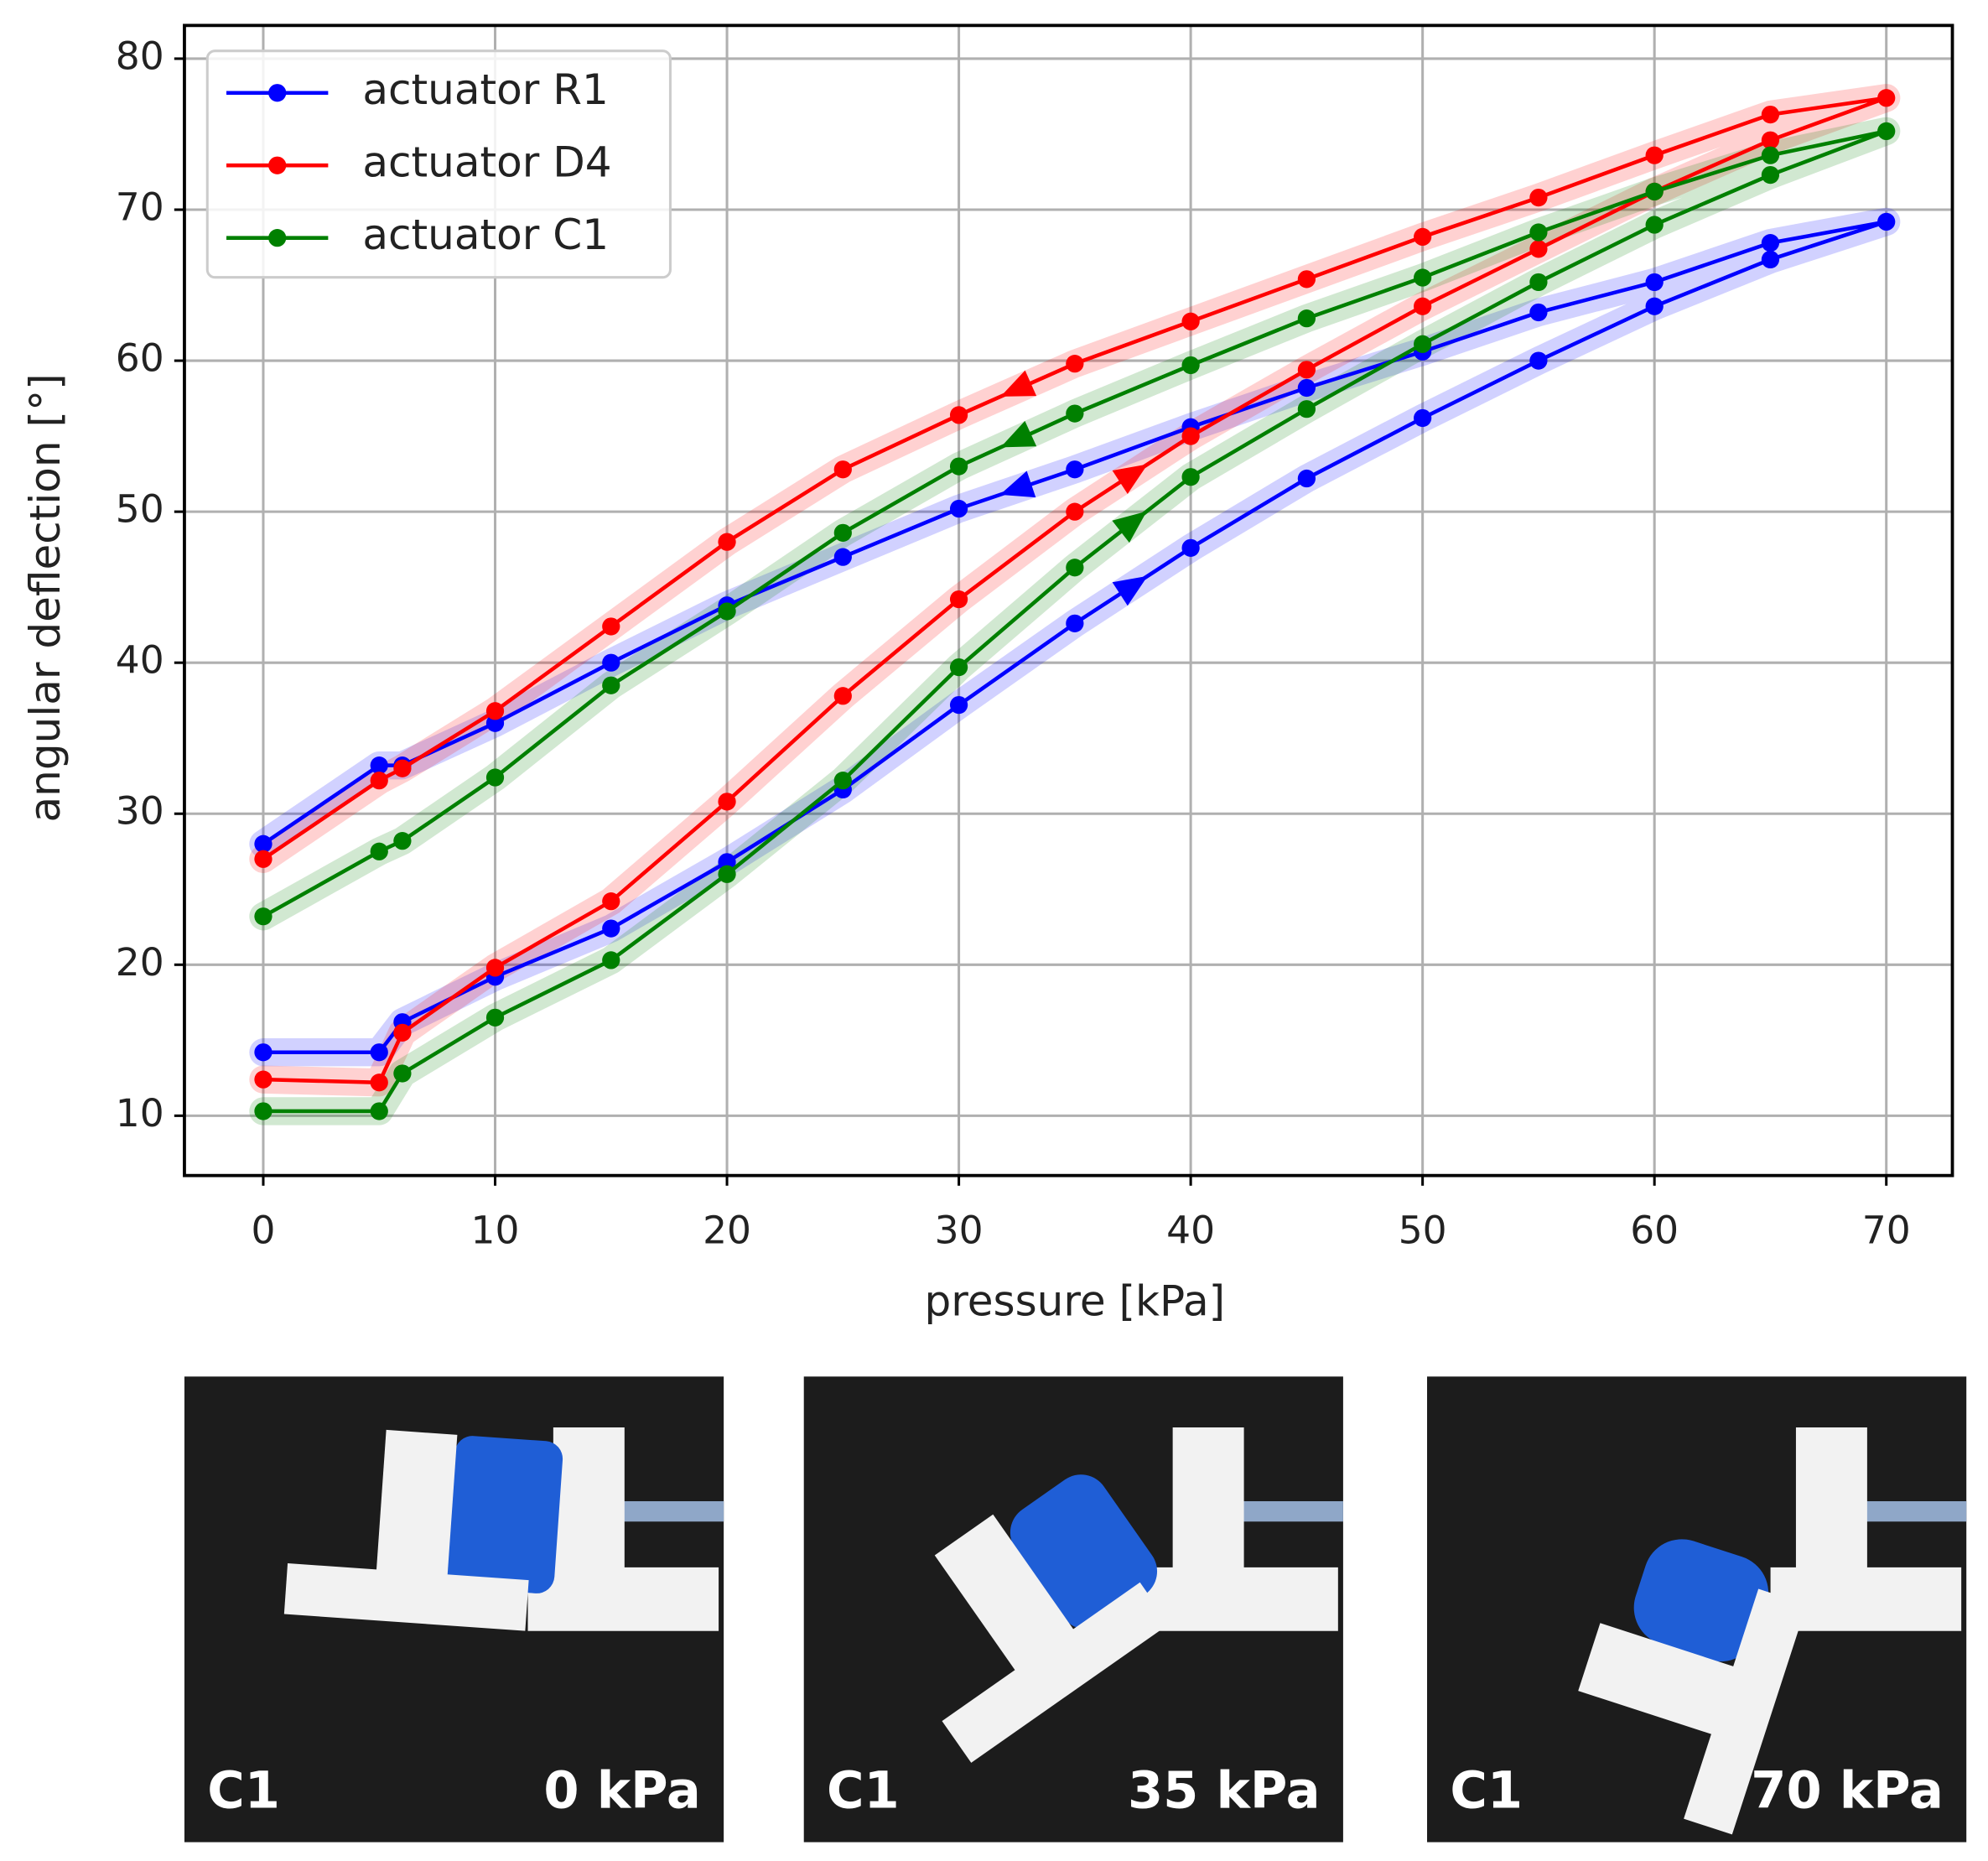 The width and height of the screenshot is (1988, 1861). What do you see at coordinates (140, 660) in the screenshot?
I see `y-tick-label: 40` at bounding box center [140, 660].